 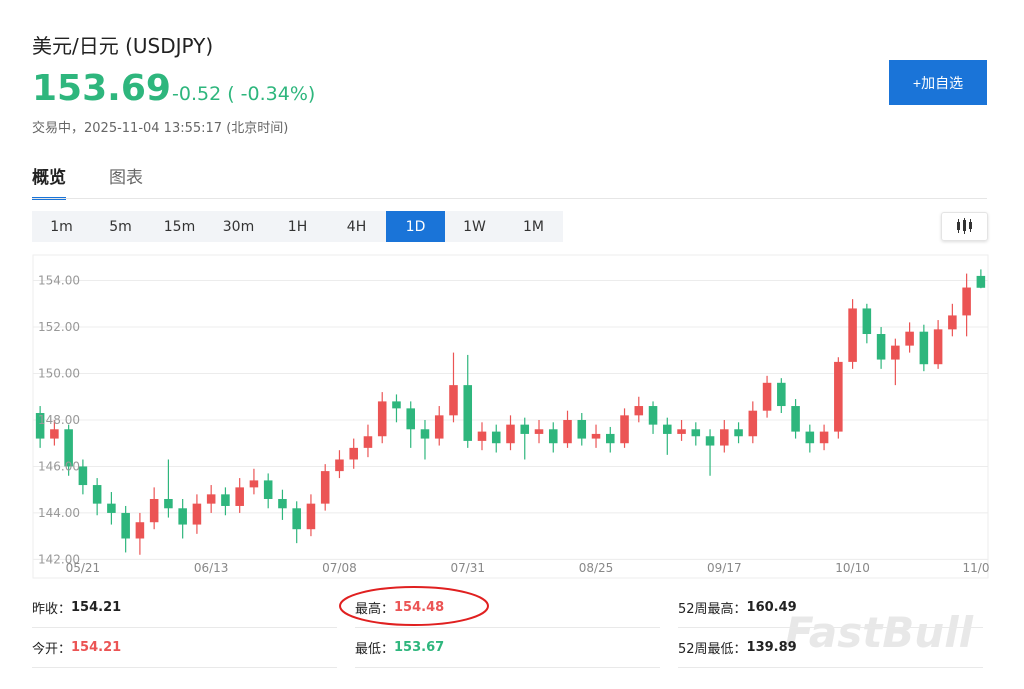 I want to click on stat-label: 今开：, so click(x=52, y=649).